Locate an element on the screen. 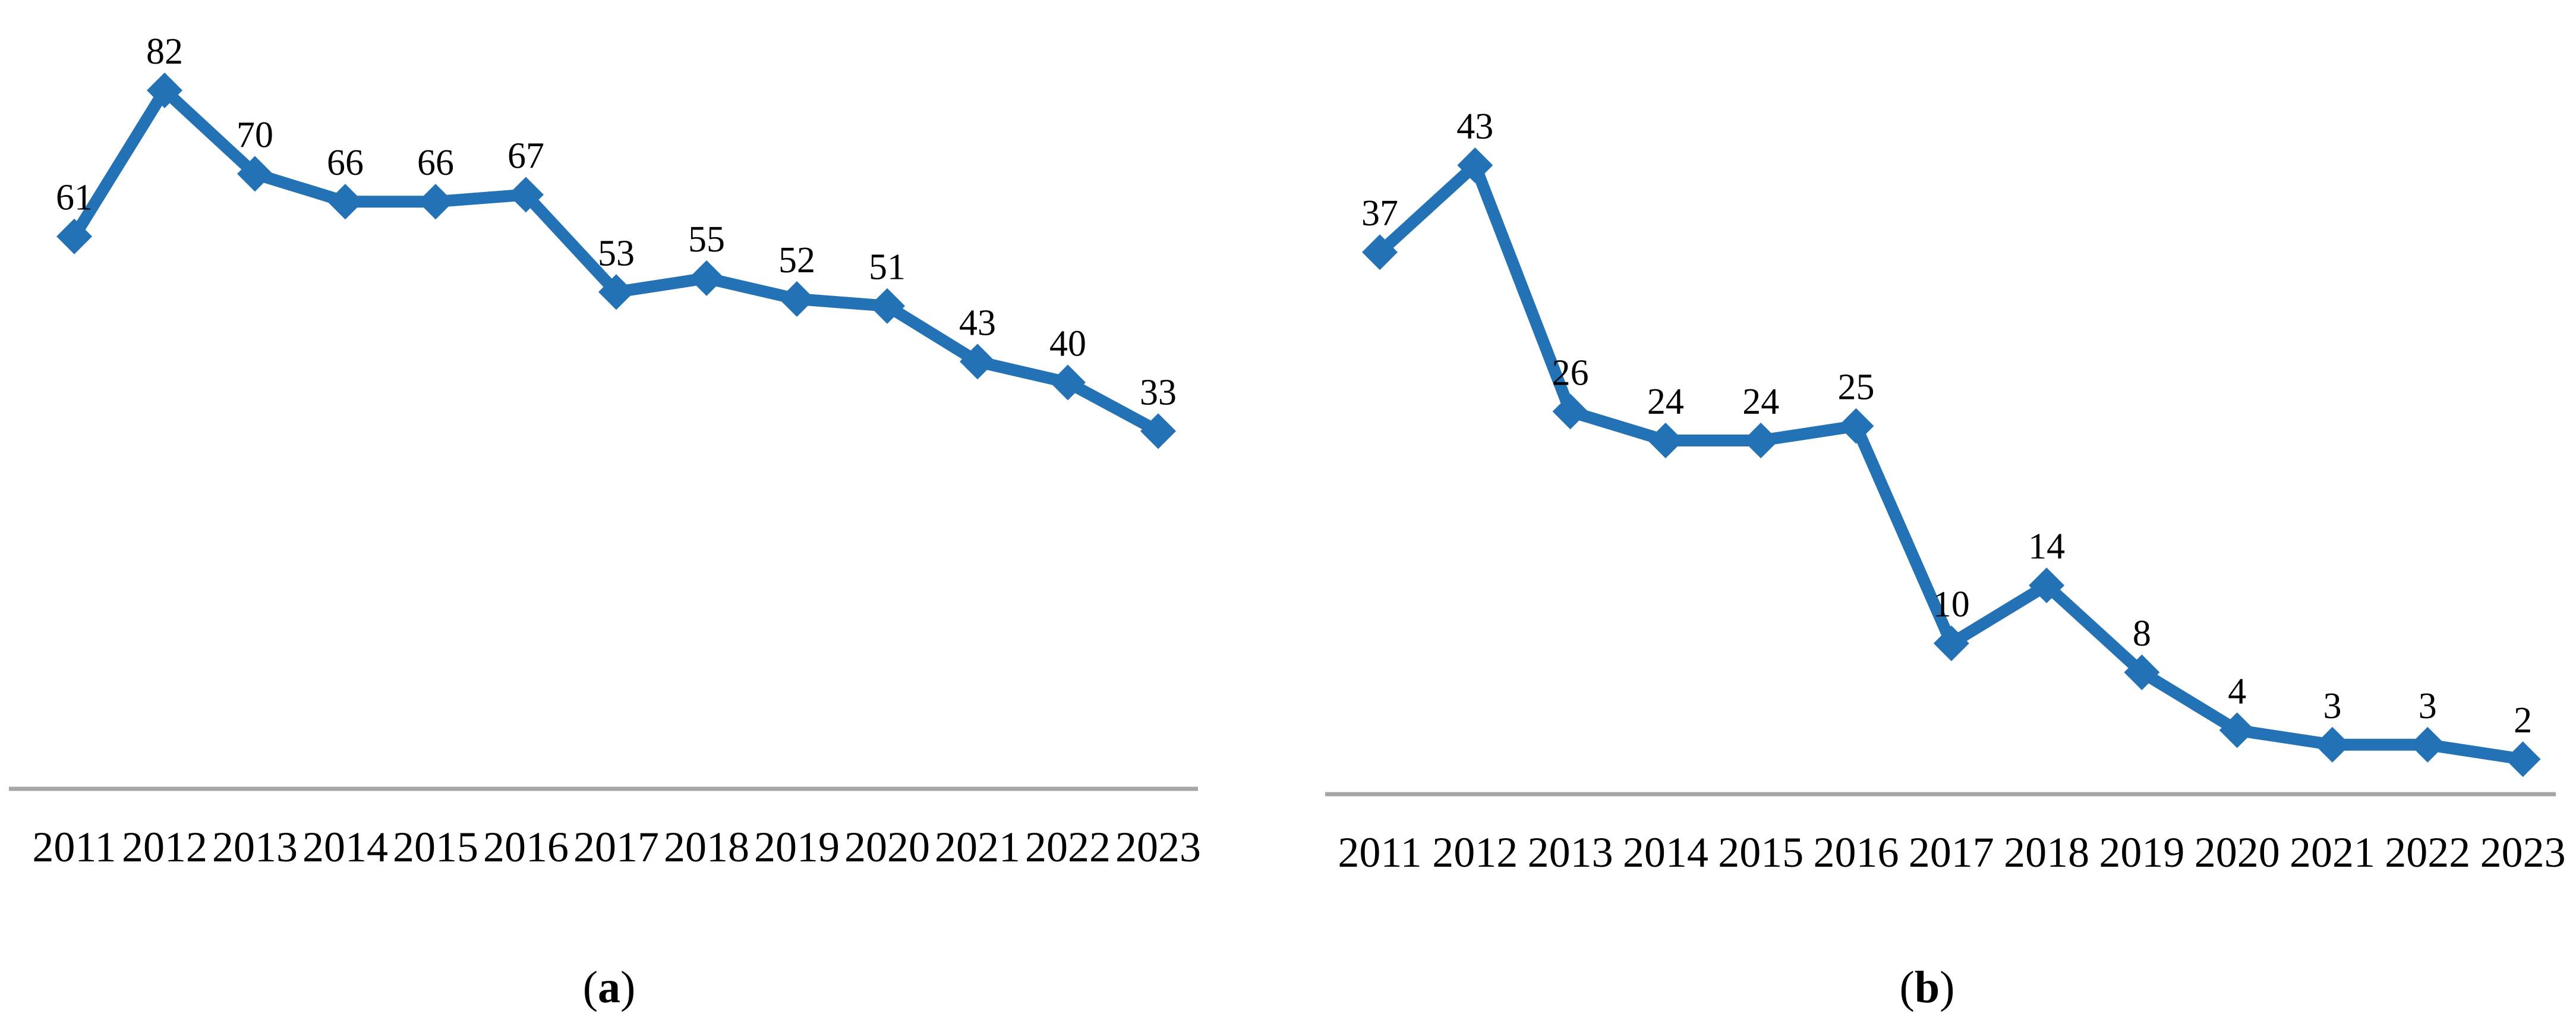 The height and width of the screenshot is (1029, 2576). caption-letter: a is located at coordinates (609, 987).